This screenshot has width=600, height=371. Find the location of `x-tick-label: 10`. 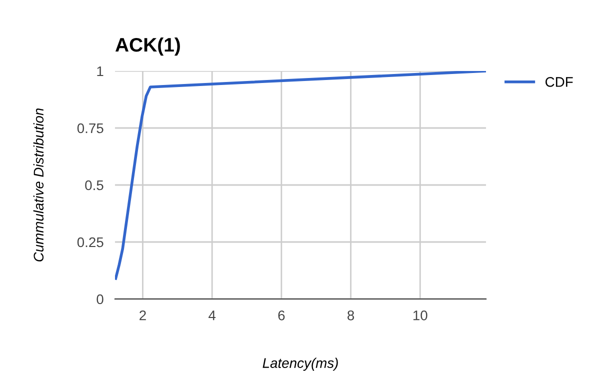

x-tick-label: 10 is located at coordinates (420, 315).